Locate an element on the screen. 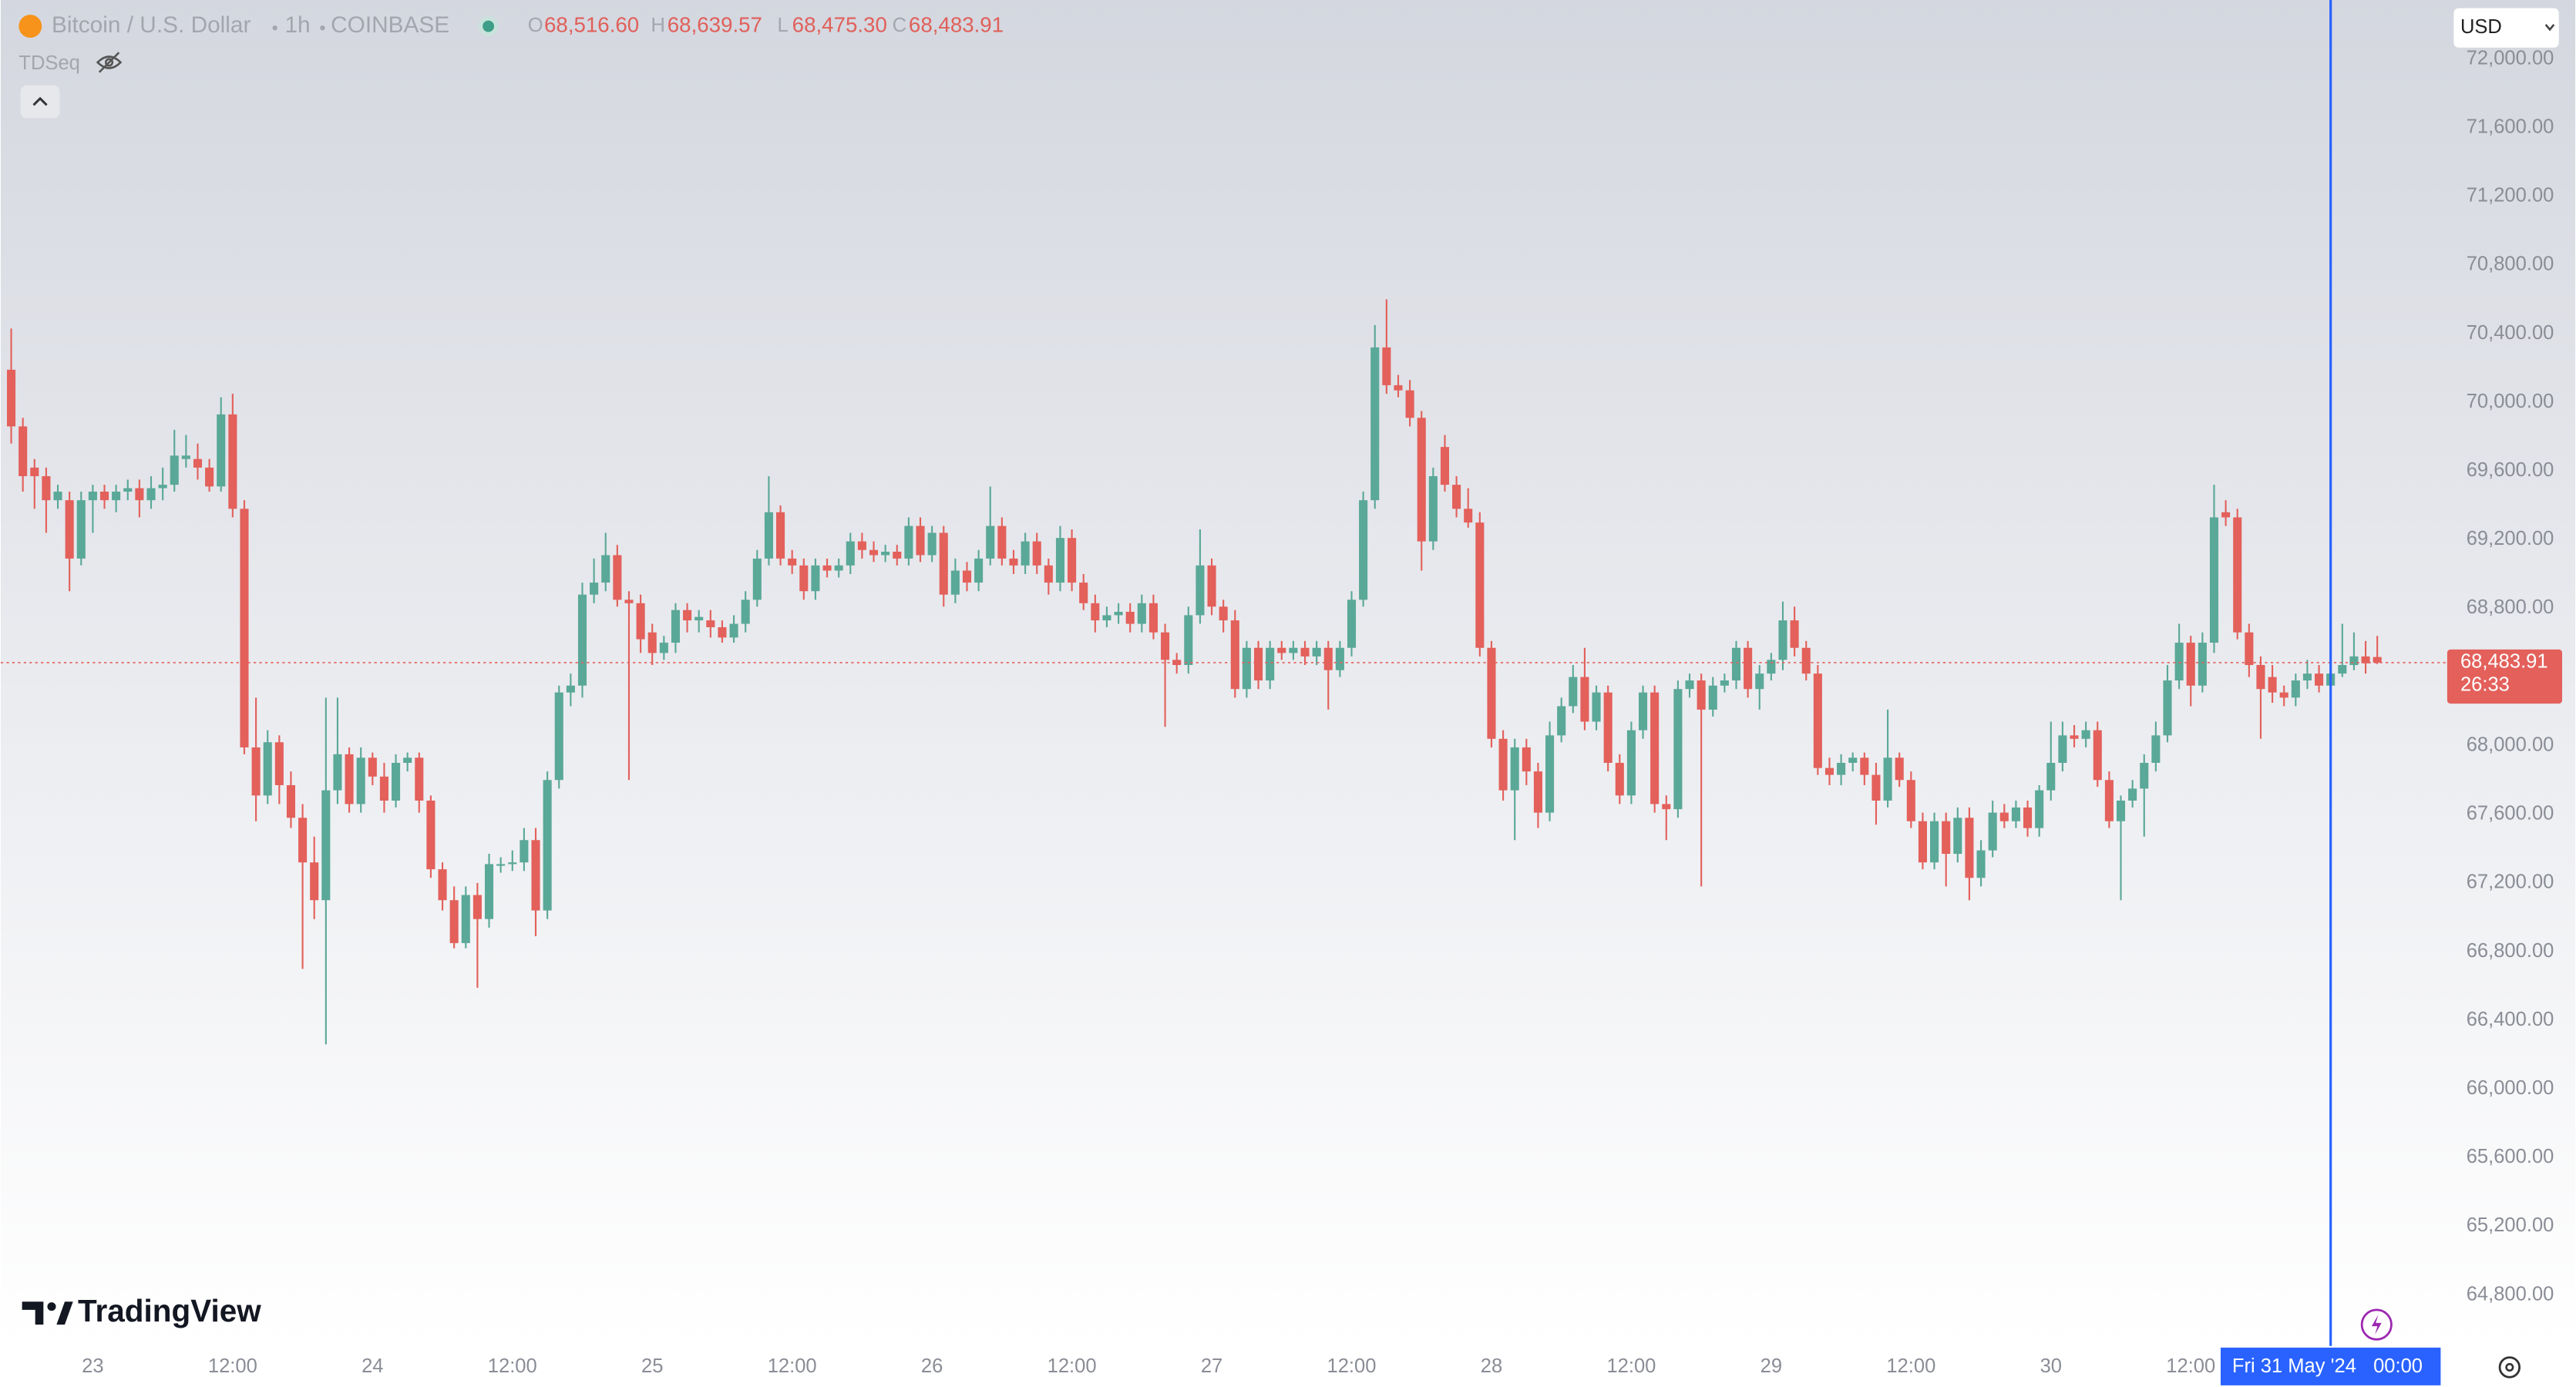  y-tick-label: 72,000.00 is located at coordinates (2510, 58).